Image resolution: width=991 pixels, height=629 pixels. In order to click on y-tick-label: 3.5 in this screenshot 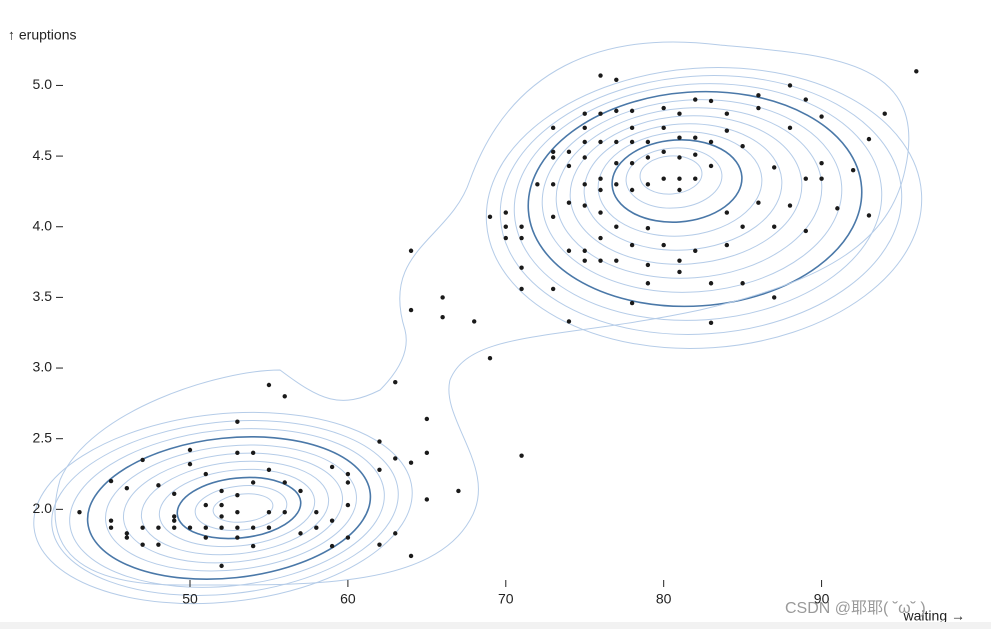, I will do `click(43, 296)`.